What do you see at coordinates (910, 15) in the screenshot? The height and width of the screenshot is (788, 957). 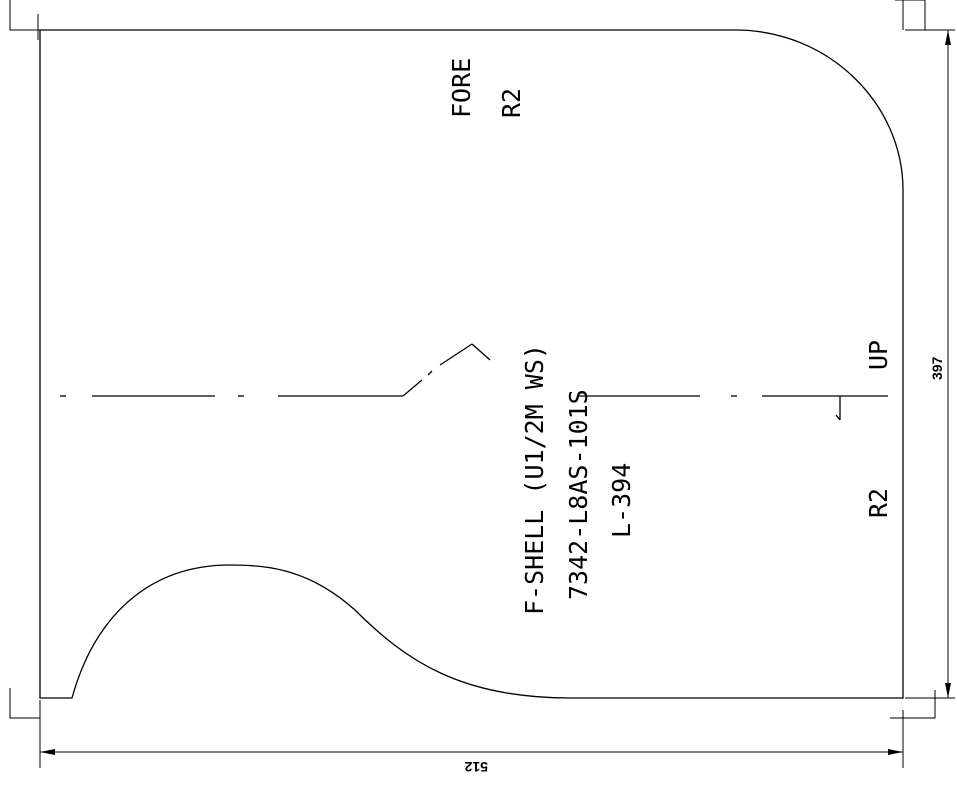 I see `corner-mark-top-right` at bounding box center [910, 15].